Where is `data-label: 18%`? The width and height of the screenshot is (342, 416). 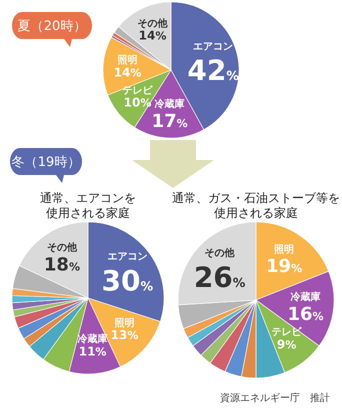 data-label: 18% is located at coordinates (62, 265).